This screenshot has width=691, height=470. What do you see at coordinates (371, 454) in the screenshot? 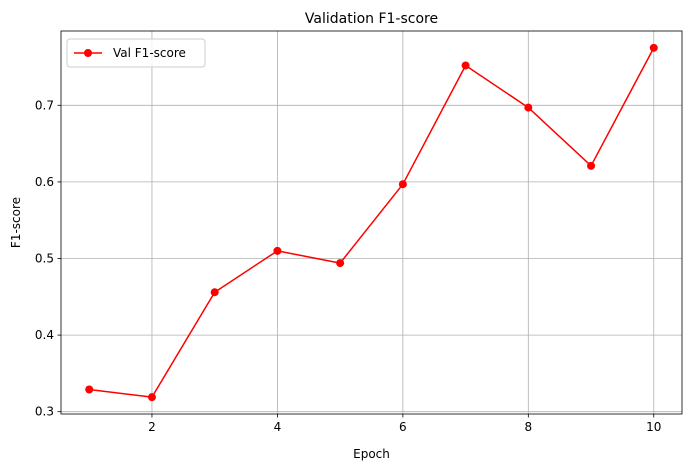
I see `x-axis-label: Epoch` at bounding box center [371, 454].